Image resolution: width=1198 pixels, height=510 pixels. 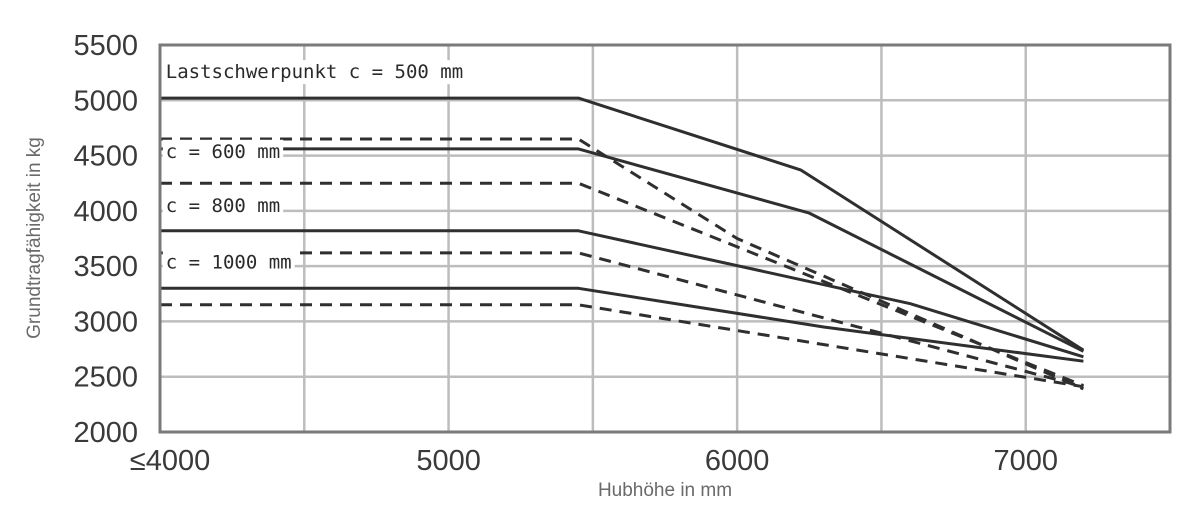 I want to click on x-tick-labels: ≤4000 5000 6000 7000, so click(x=594, y=461).